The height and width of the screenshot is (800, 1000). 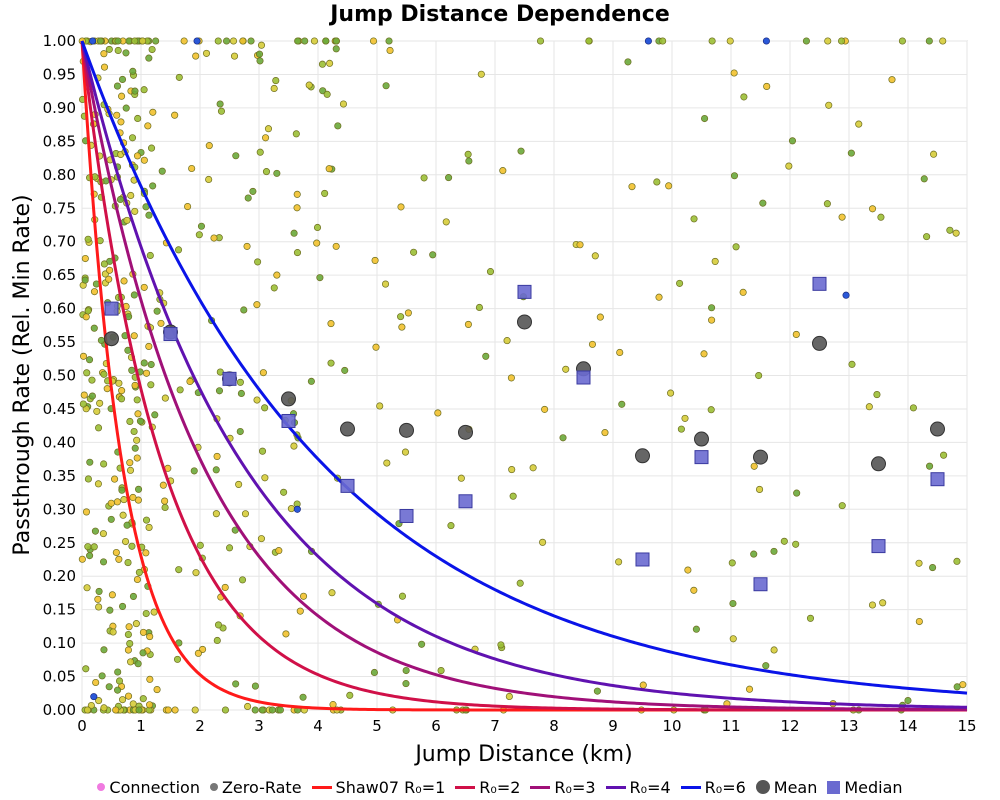 I want to click on y-tick-label: 0.55, so click(x=59, y=342).